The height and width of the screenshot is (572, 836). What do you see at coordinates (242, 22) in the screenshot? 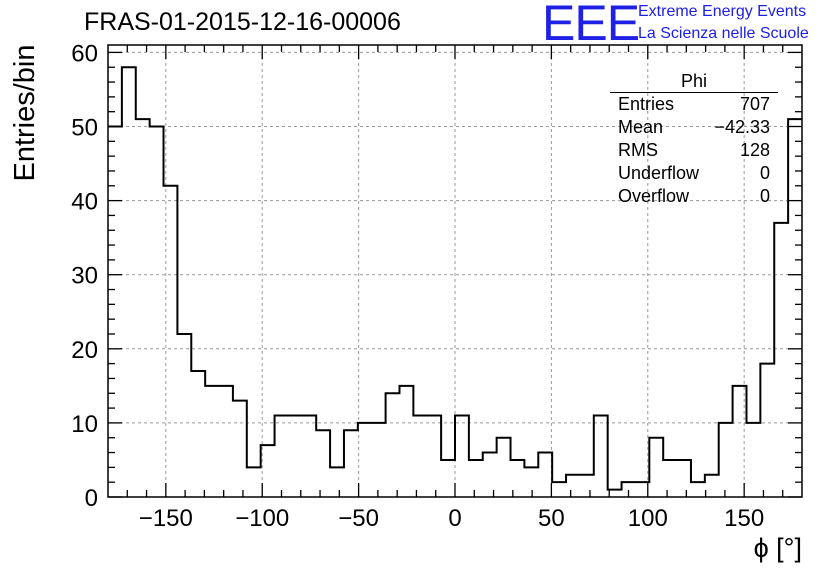
I see `chart-title: FRAS-01-2015-12-16-00006` at bounding box center [242, 22].